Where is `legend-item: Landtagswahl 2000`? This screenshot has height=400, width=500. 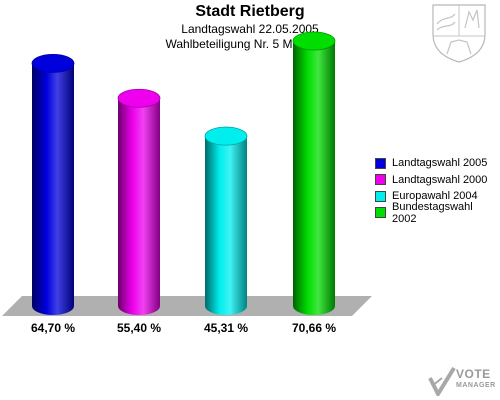
legend-item: Landtagswahl 2000 is located at coordinates (437, 180).